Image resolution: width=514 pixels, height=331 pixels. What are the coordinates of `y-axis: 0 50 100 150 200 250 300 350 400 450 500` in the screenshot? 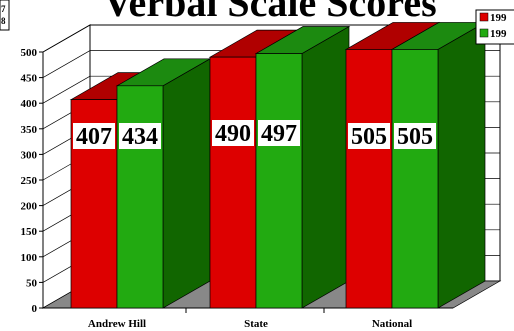 It's located at (32, 181).